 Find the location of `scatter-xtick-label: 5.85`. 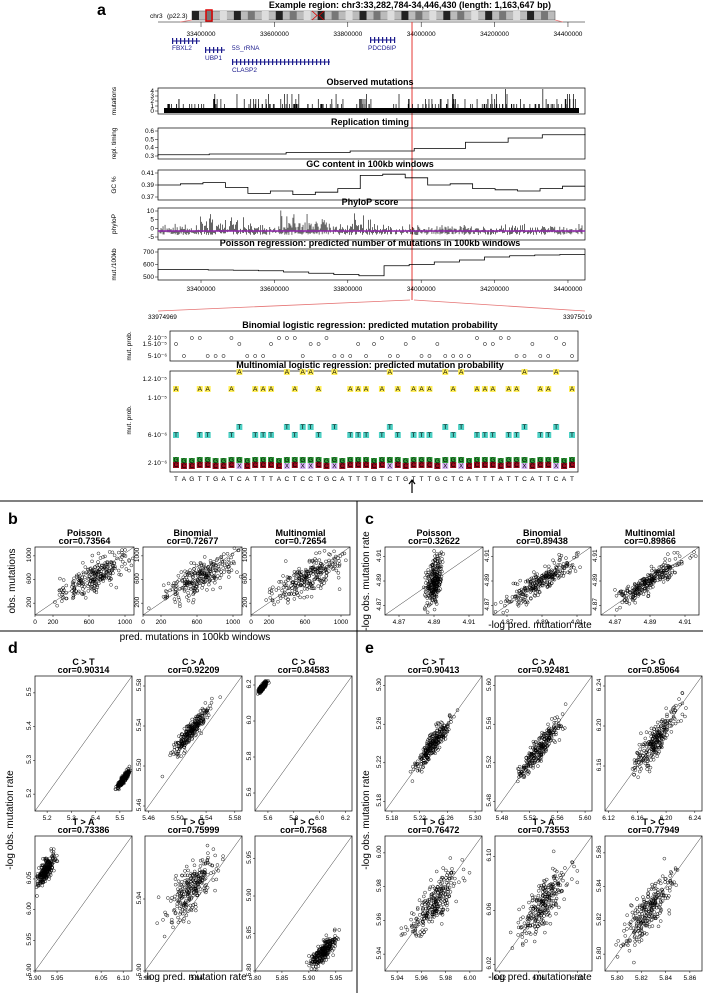

scatter-xtick-label: 5.85 is located at coordinates (282, 978).